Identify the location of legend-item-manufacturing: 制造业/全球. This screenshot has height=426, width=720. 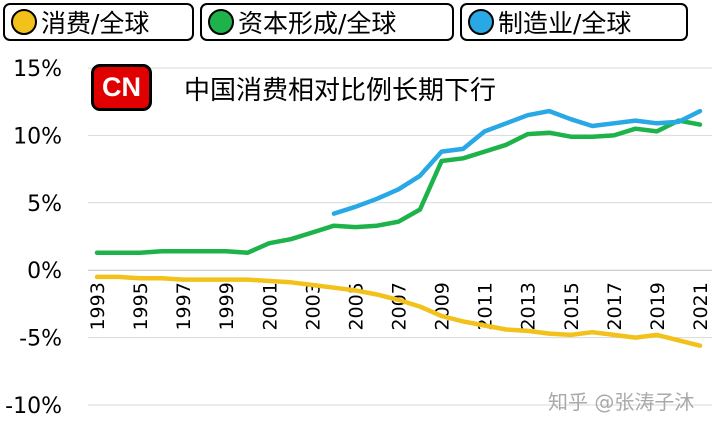
(574, 22).